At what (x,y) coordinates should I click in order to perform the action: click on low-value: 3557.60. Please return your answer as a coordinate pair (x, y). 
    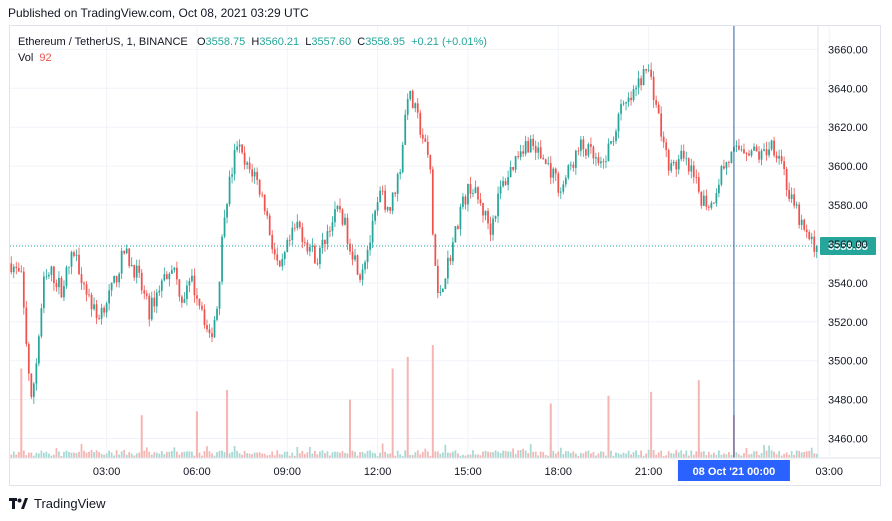
    Looking at the image, I should click on (331, 42).